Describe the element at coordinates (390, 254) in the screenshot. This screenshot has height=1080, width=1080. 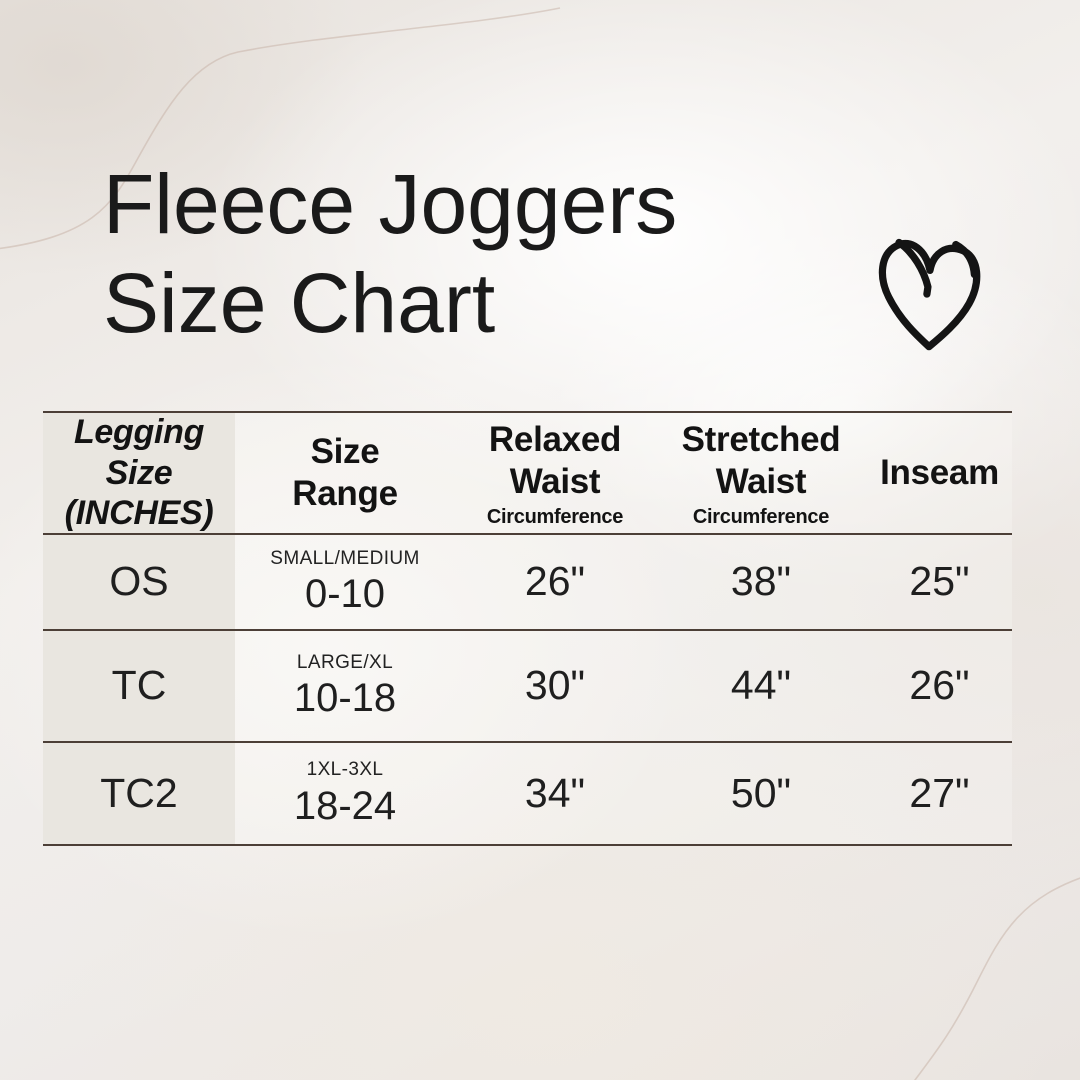
I see `page-title: Fleece Joggers Size Chart` at that location.